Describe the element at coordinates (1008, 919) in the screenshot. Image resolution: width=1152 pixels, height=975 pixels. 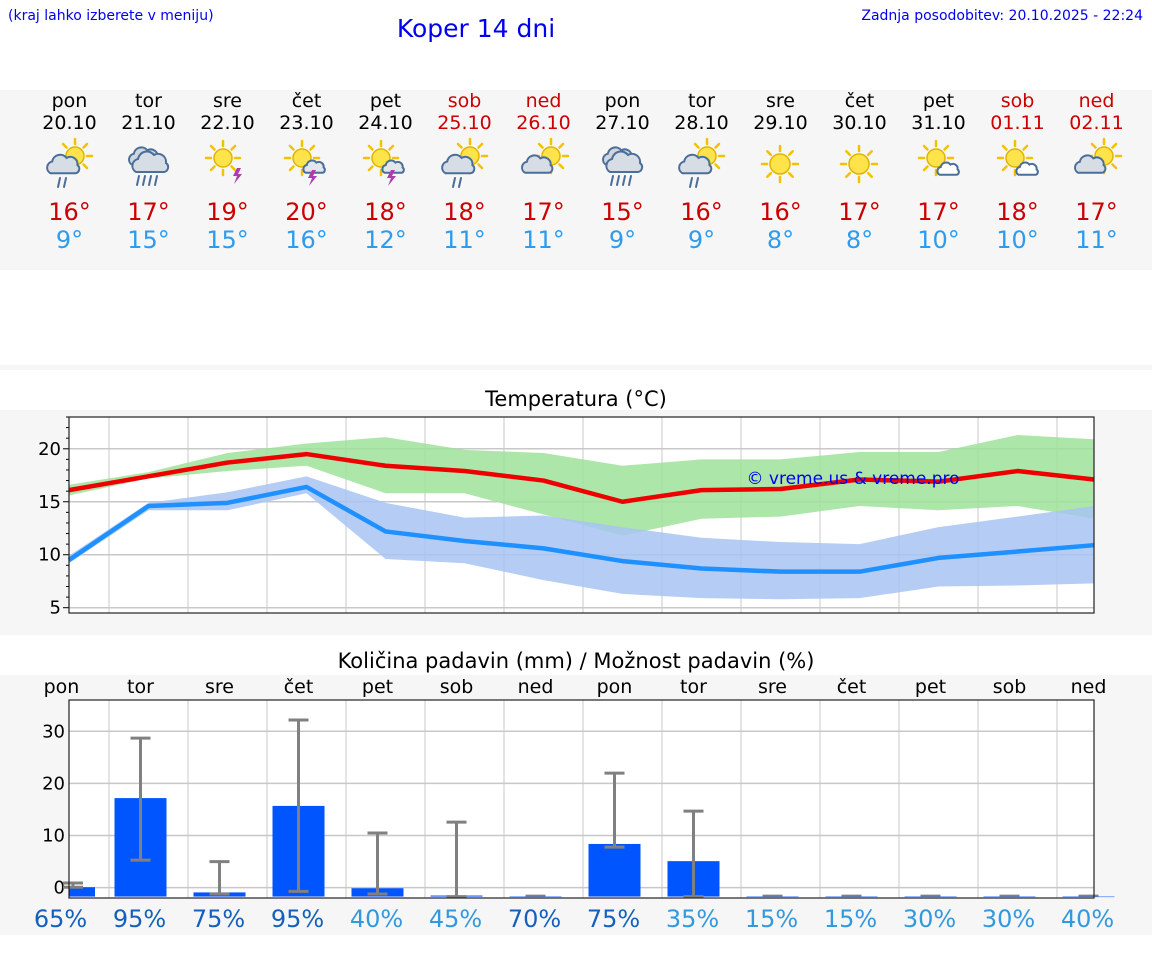
I see `precipitation-probability: 30%` at that location.